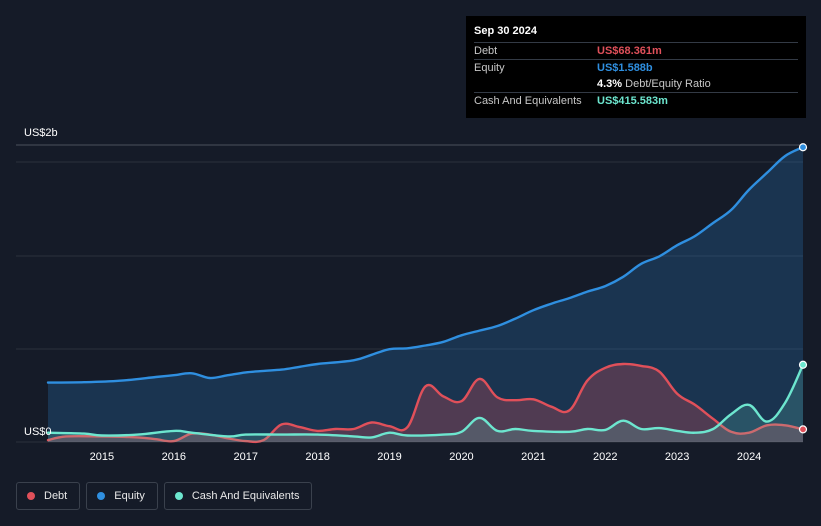  I want to click on x-tick-label: 2023, so click(677, 457).